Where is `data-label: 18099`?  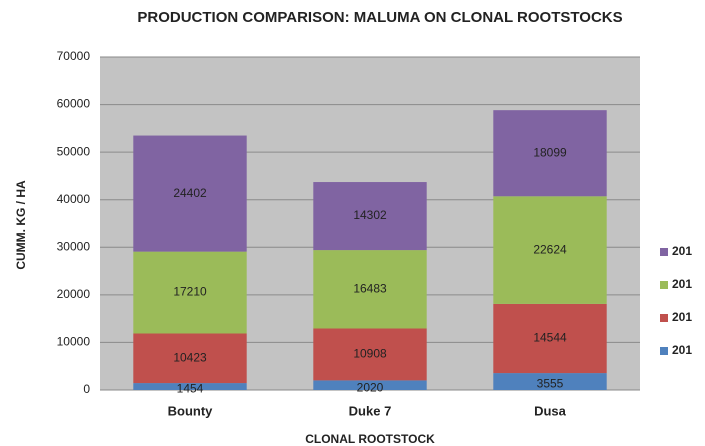 data-label: 18099 is located at coordinates (550, 152).